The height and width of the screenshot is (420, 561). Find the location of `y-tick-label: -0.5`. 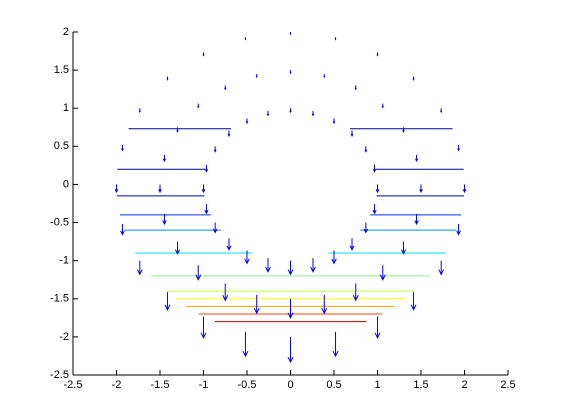

y-tick-label: -0.5 is located at coordinates (59, 222).